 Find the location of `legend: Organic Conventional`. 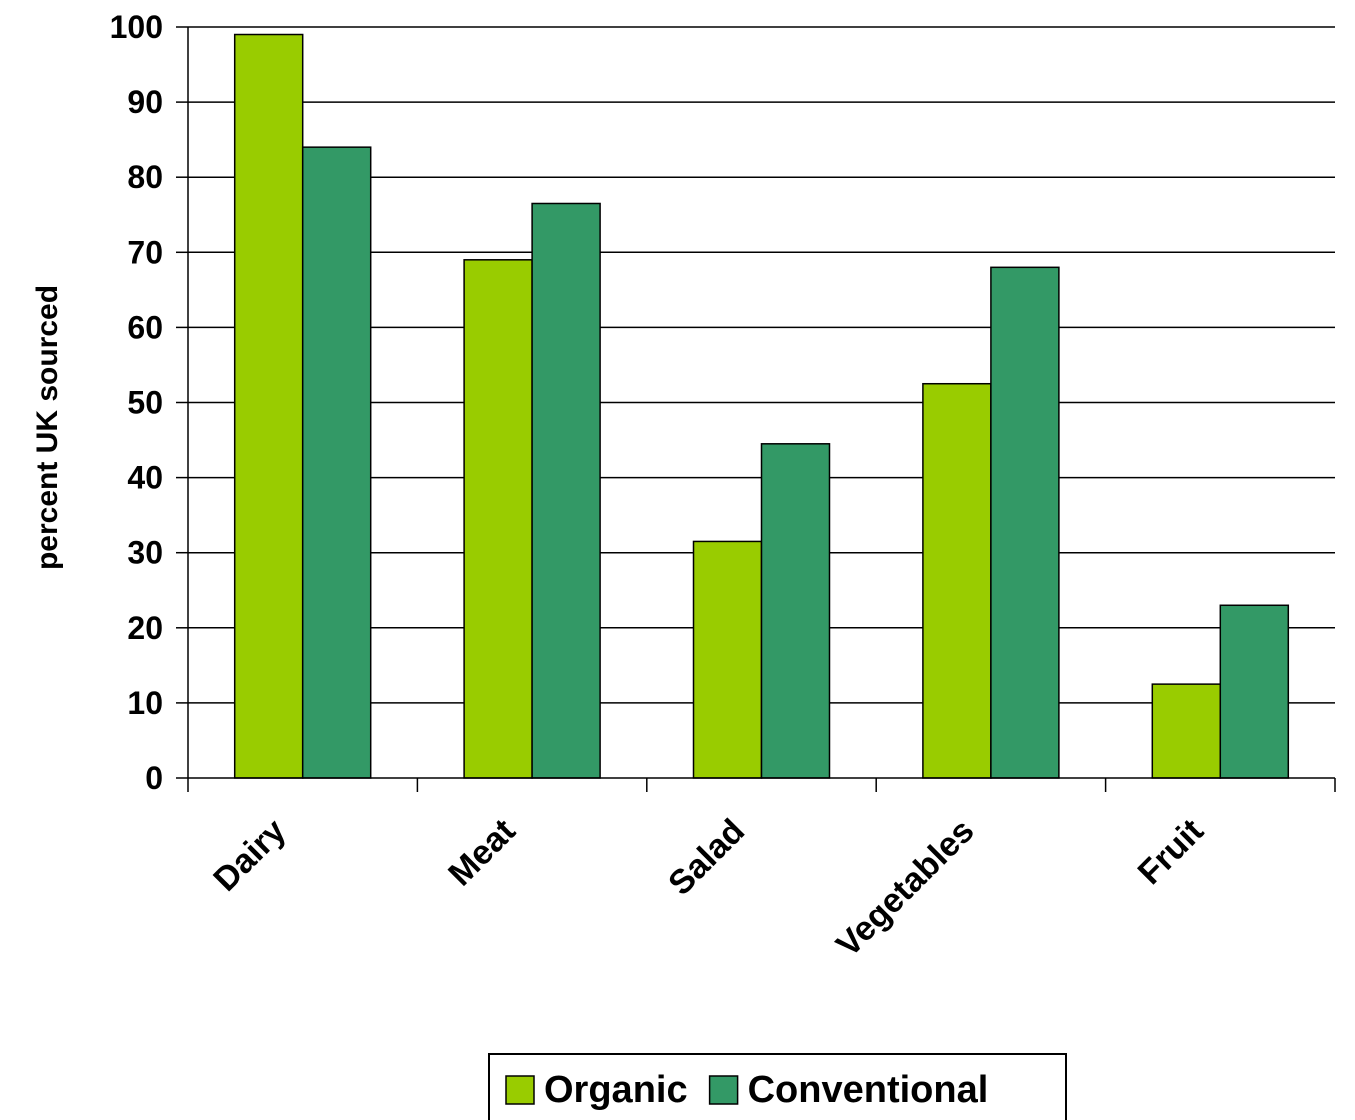

legend: Organic Conventional is located at coordinates (777, 1086).